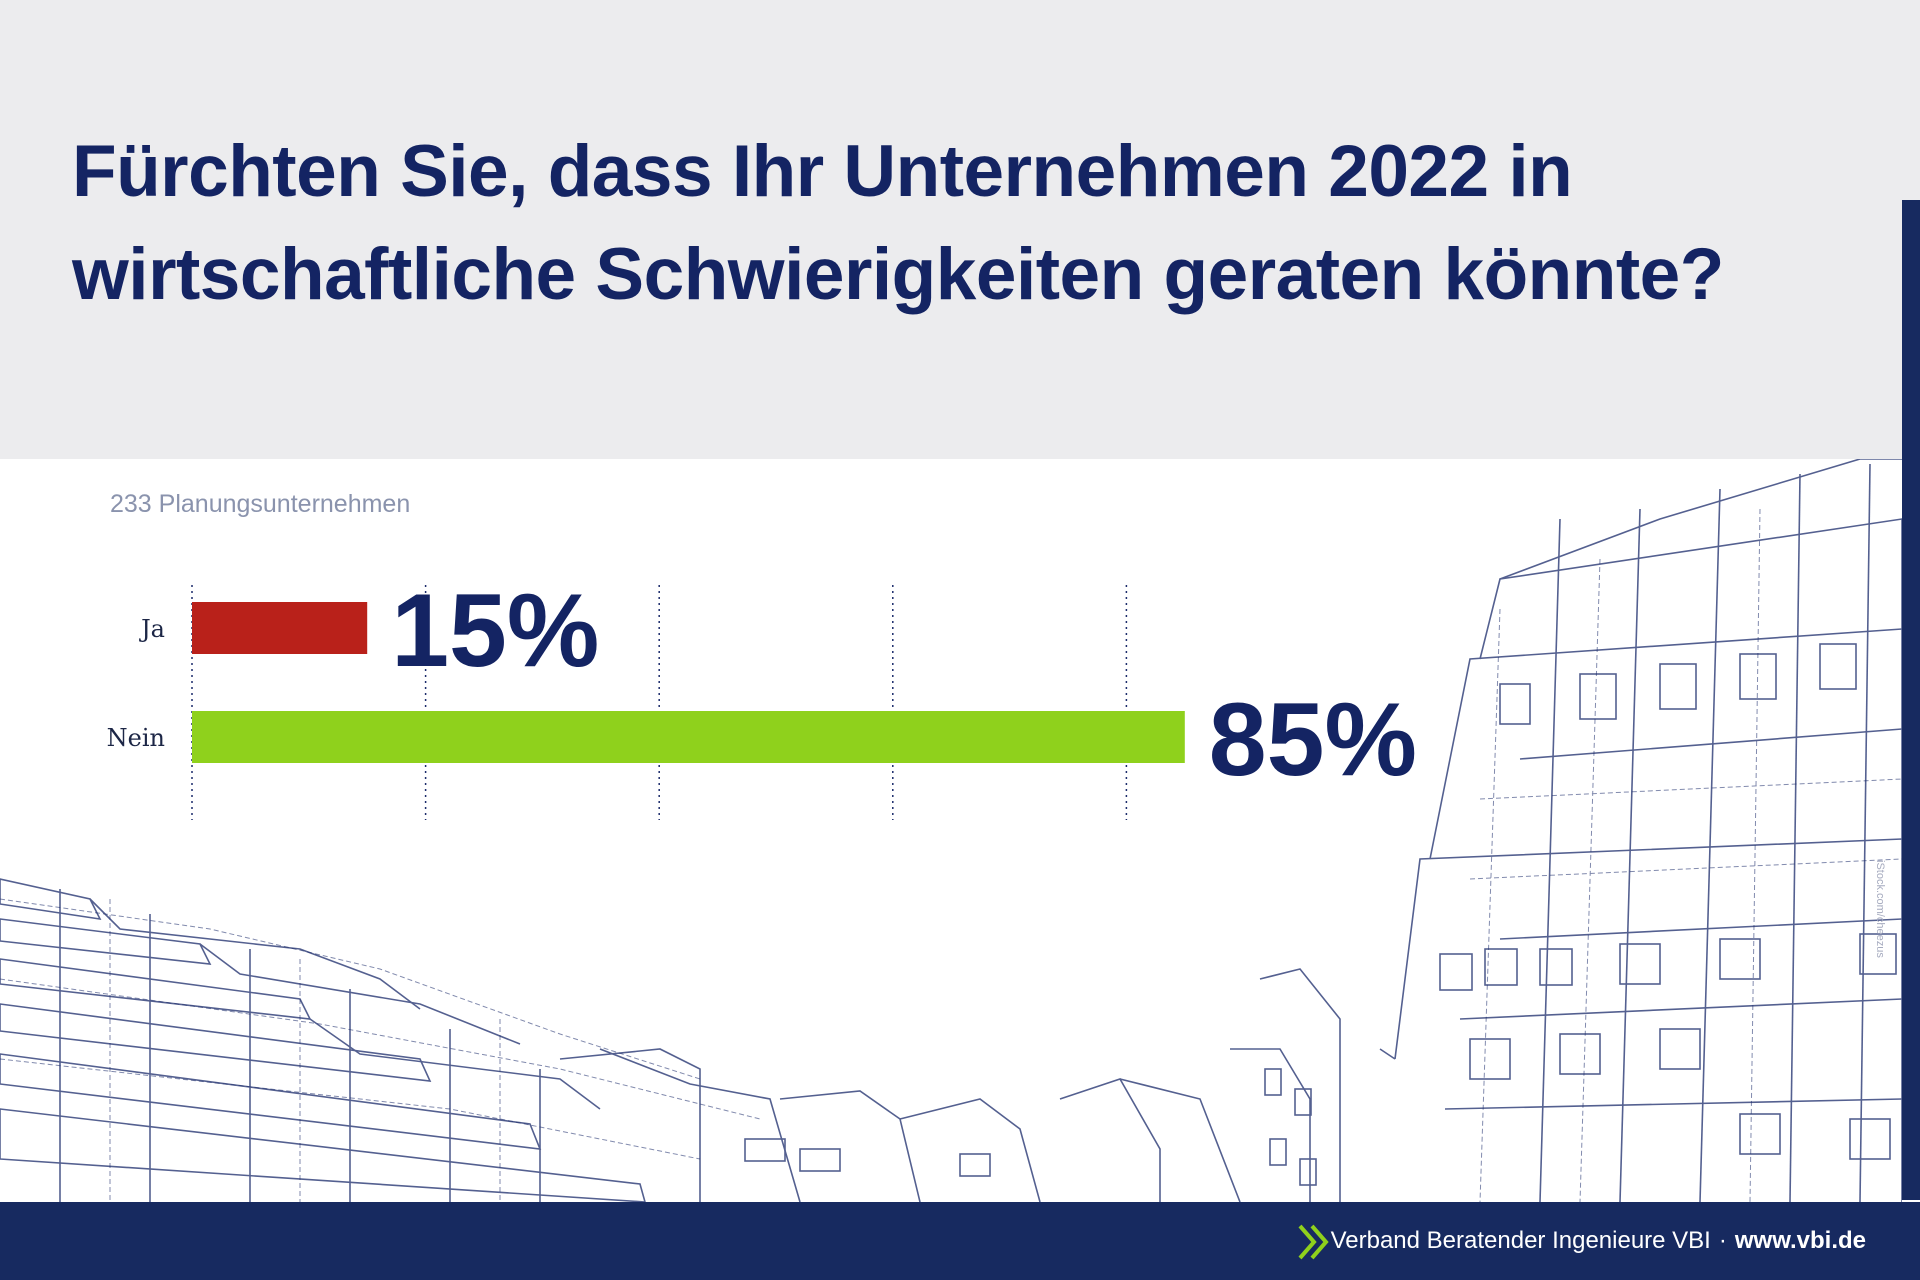 This screenshot has width=1920, height=1280. Describe the element at coordinates (280, 628) in the screenshot. I see `bar-ja` at that location.